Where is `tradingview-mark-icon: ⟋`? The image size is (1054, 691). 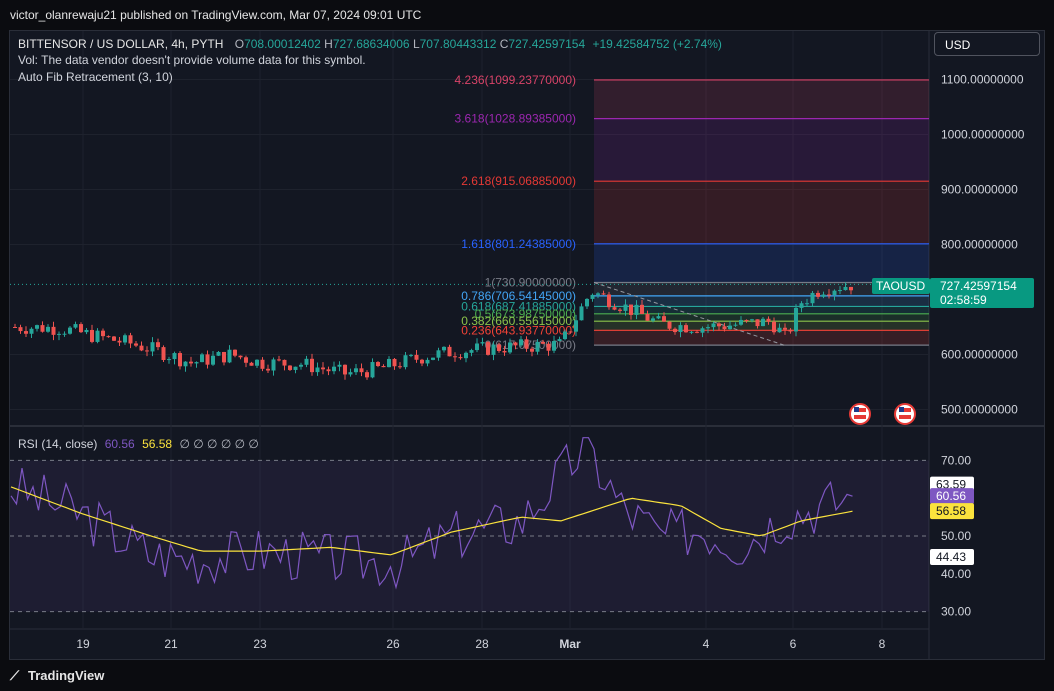
tradingview-mark-icon: ⟋ is located at coordinates (15, 675).